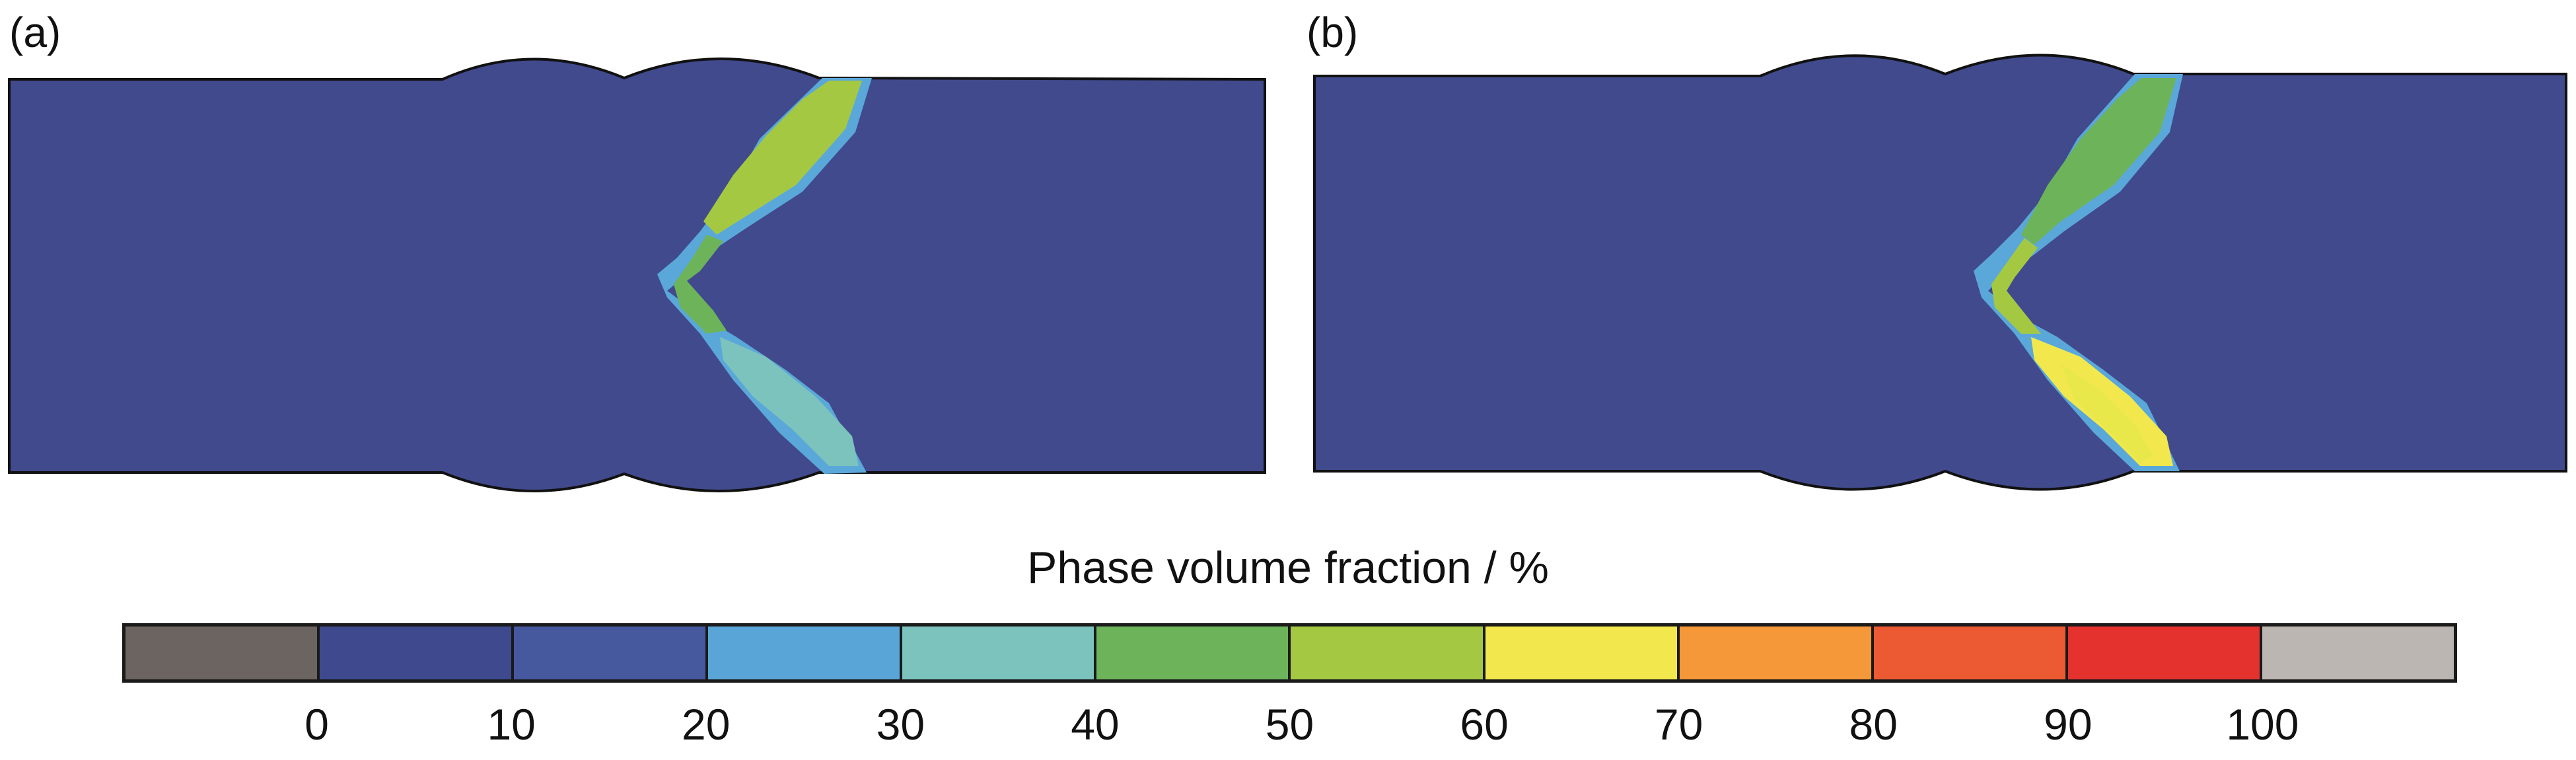 The width and height of the screenshot is (2576, 760). Describe the element at coordinates (1096, 724) in the screenshot. I see `legend-tick-label: 40` at that location.